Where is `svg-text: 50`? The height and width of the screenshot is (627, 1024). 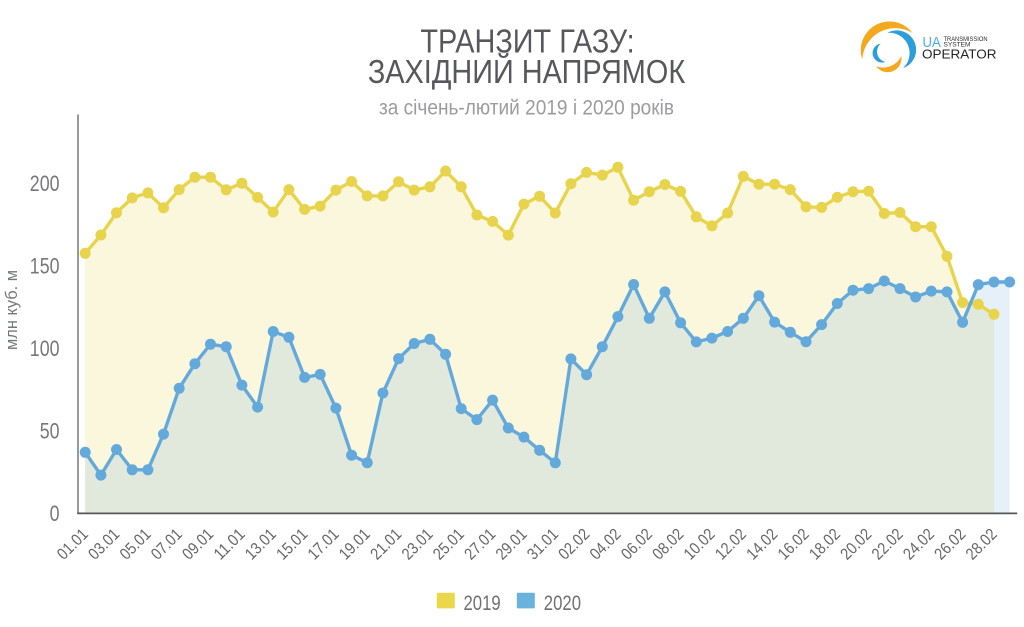 svg-text: 50 is located at coordinates (50, 431).